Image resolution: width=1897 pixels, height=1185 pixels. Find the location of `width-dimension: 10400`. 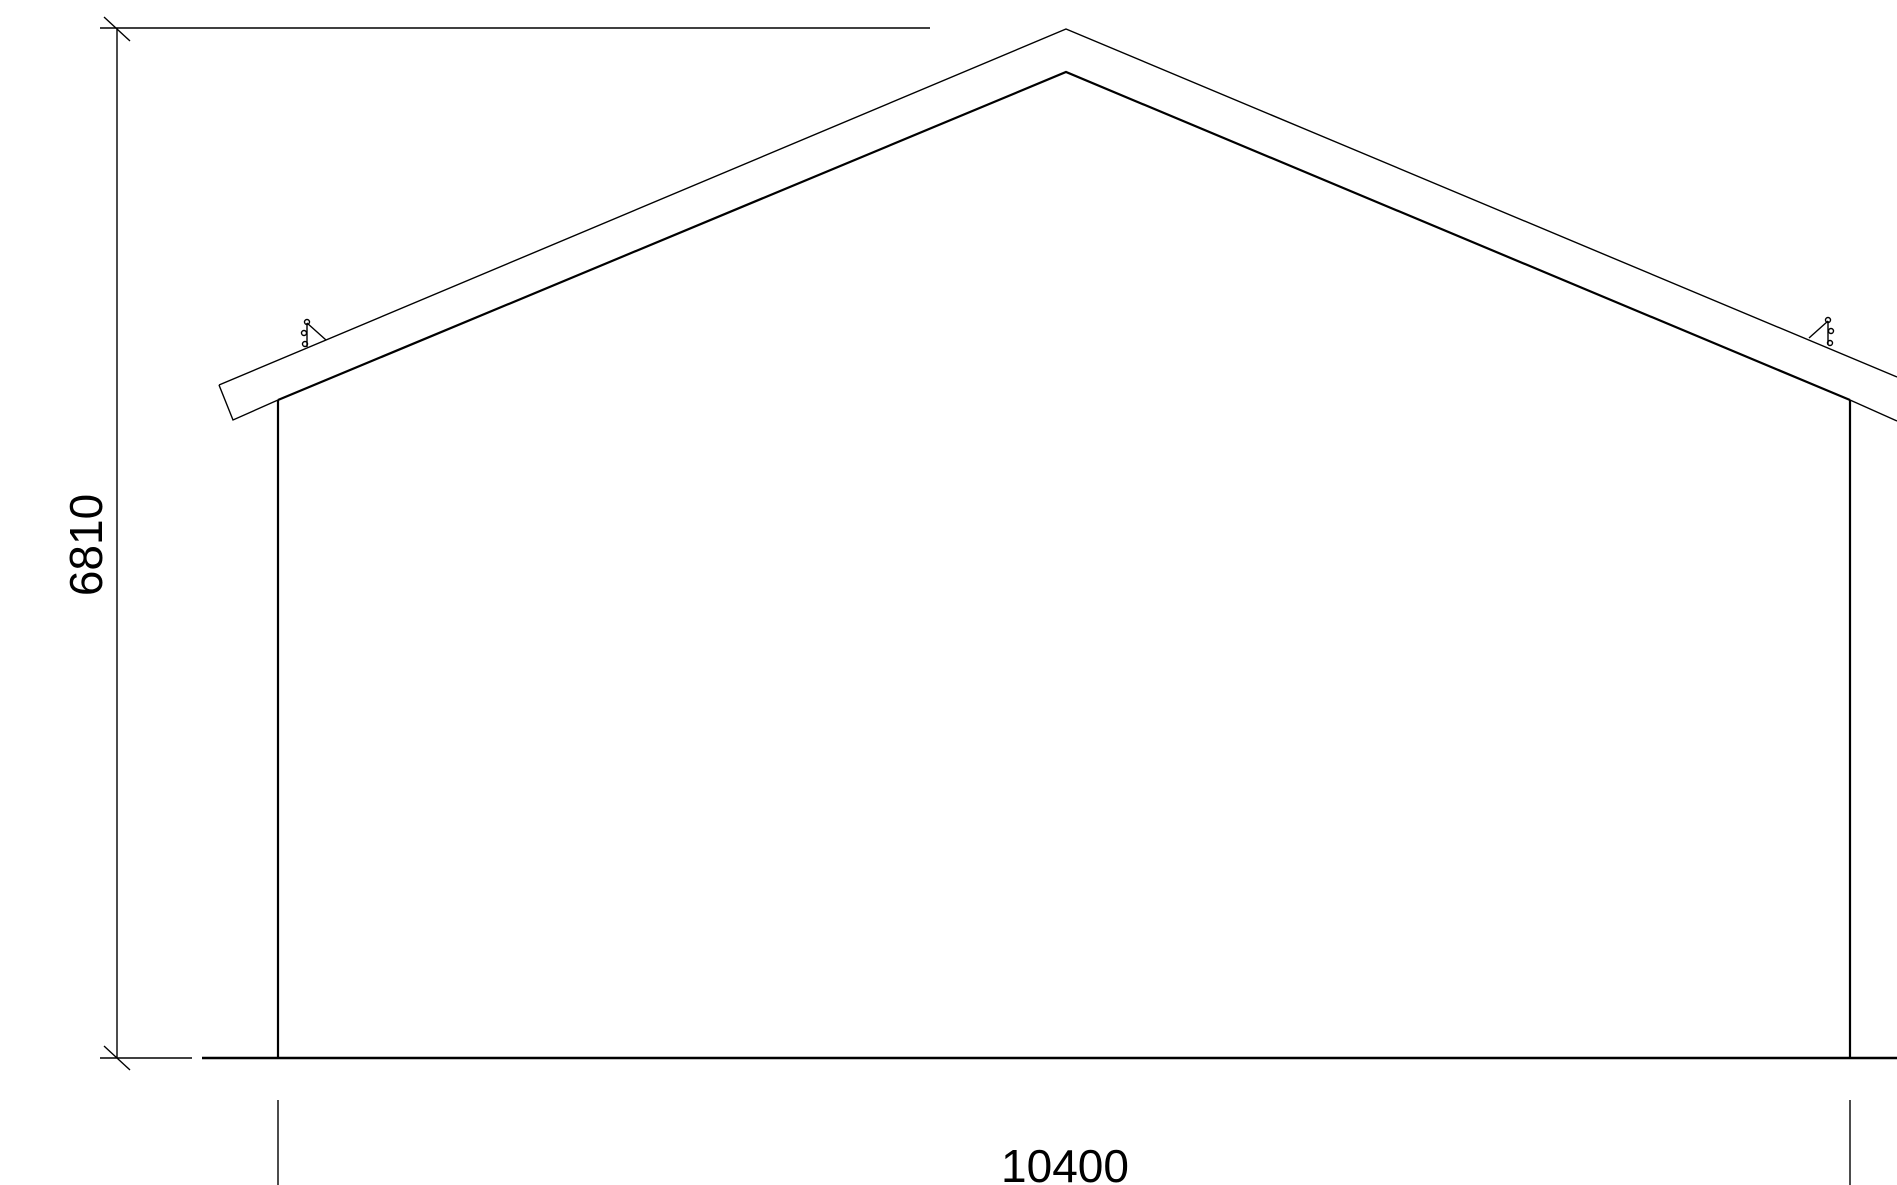

width-dimension: 10400 is located at coordinates (1064, 1142).